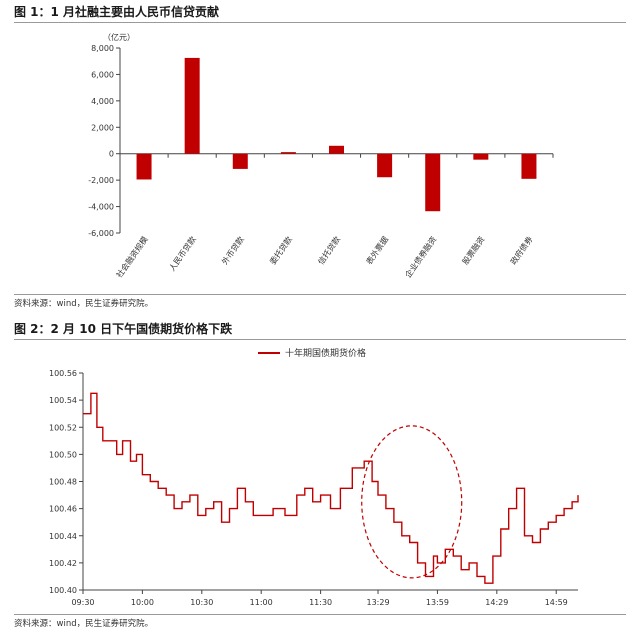 The image size is (640, 634). I want to click on y-tick-label: -4,000, so click(101, 207).